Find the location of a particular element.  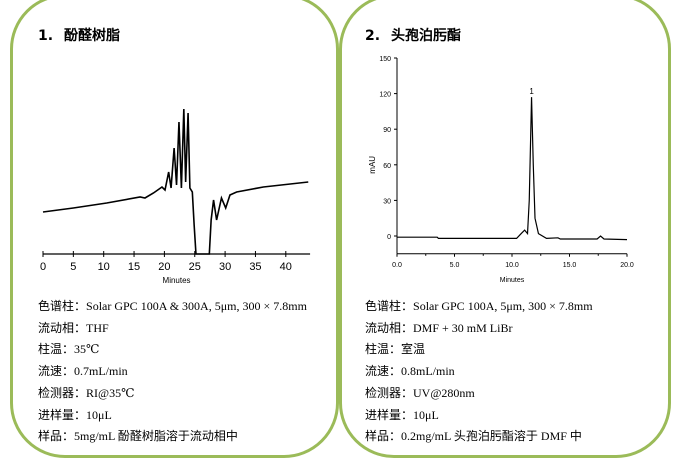

x-tick-label: 5.0 is located at coordinates (455, 265).